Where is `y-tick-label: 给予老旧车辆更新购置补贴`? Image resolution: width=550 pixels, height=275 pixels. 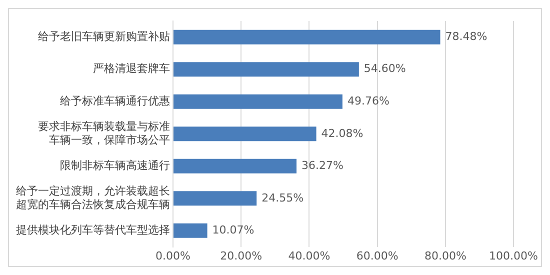
y-tick-label: 给予老旧车辆更新购置补贴 is located at coordinates (104, 36).